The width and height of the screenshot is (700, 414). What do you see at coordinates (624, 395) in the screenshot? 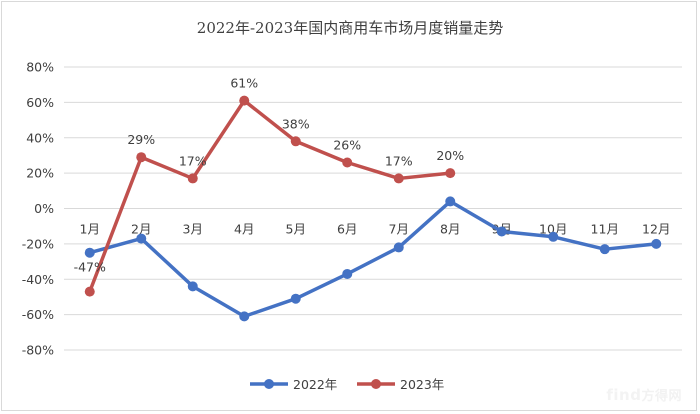
I see `watermark-brand: find` at bounding box center [624, 395].